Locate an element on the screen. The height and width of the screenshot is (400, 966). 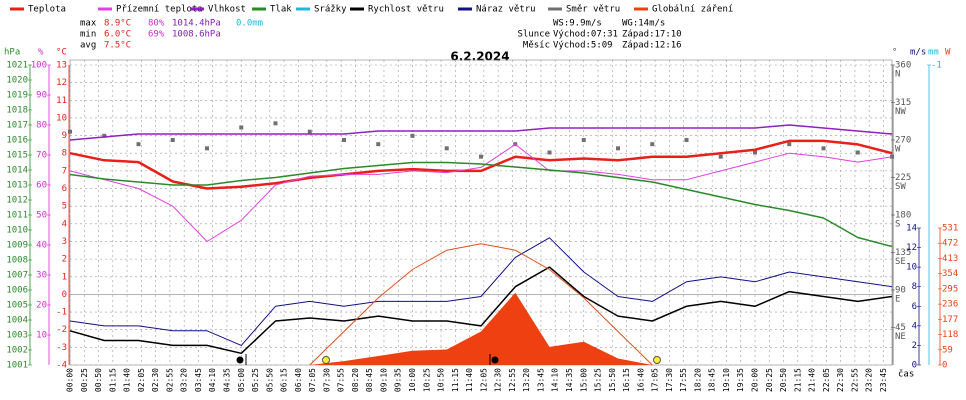
y-tick-label: 1016 is located at coordinates (17, 141).